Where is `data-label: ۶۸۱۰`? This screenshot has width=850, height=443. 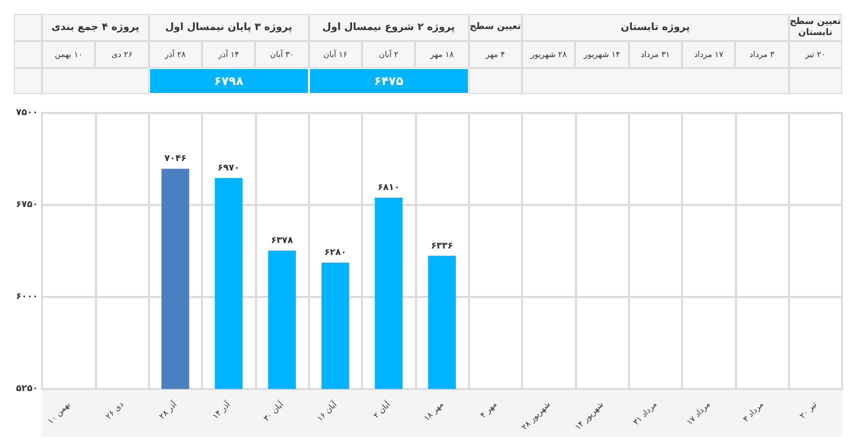 data-label: ۶۸۱۰ is located at coordinates (389, 188).